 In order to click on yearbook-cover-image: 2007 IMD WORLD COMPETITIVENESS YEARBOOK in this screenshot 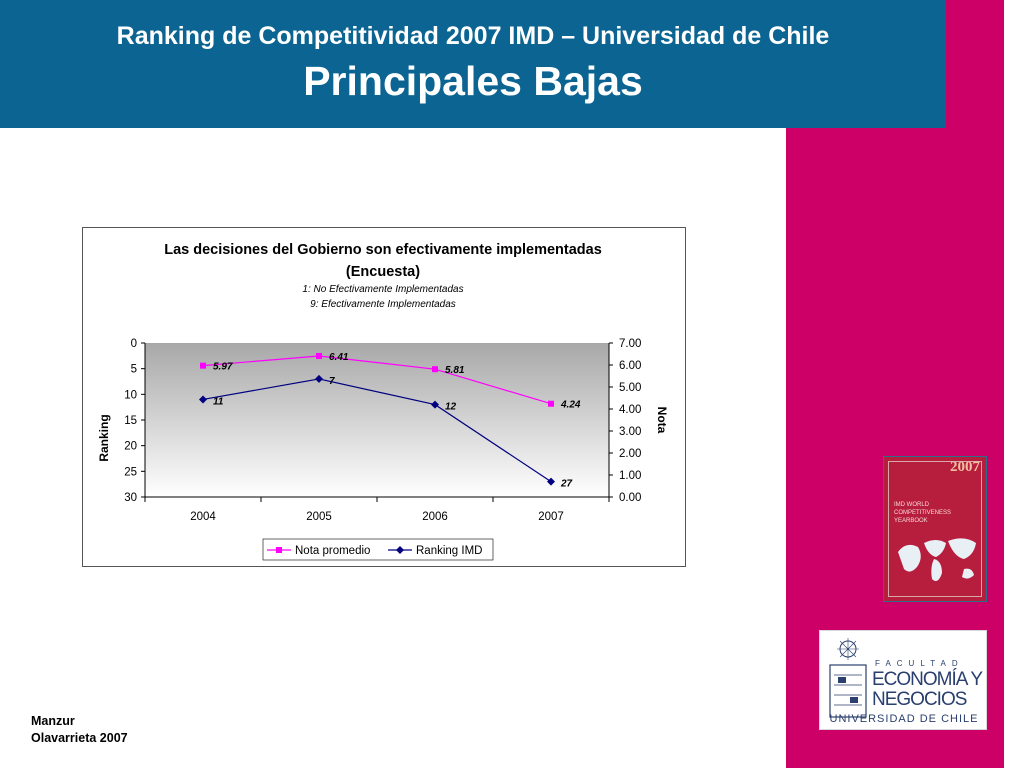, I will do `click(935, 529)`.